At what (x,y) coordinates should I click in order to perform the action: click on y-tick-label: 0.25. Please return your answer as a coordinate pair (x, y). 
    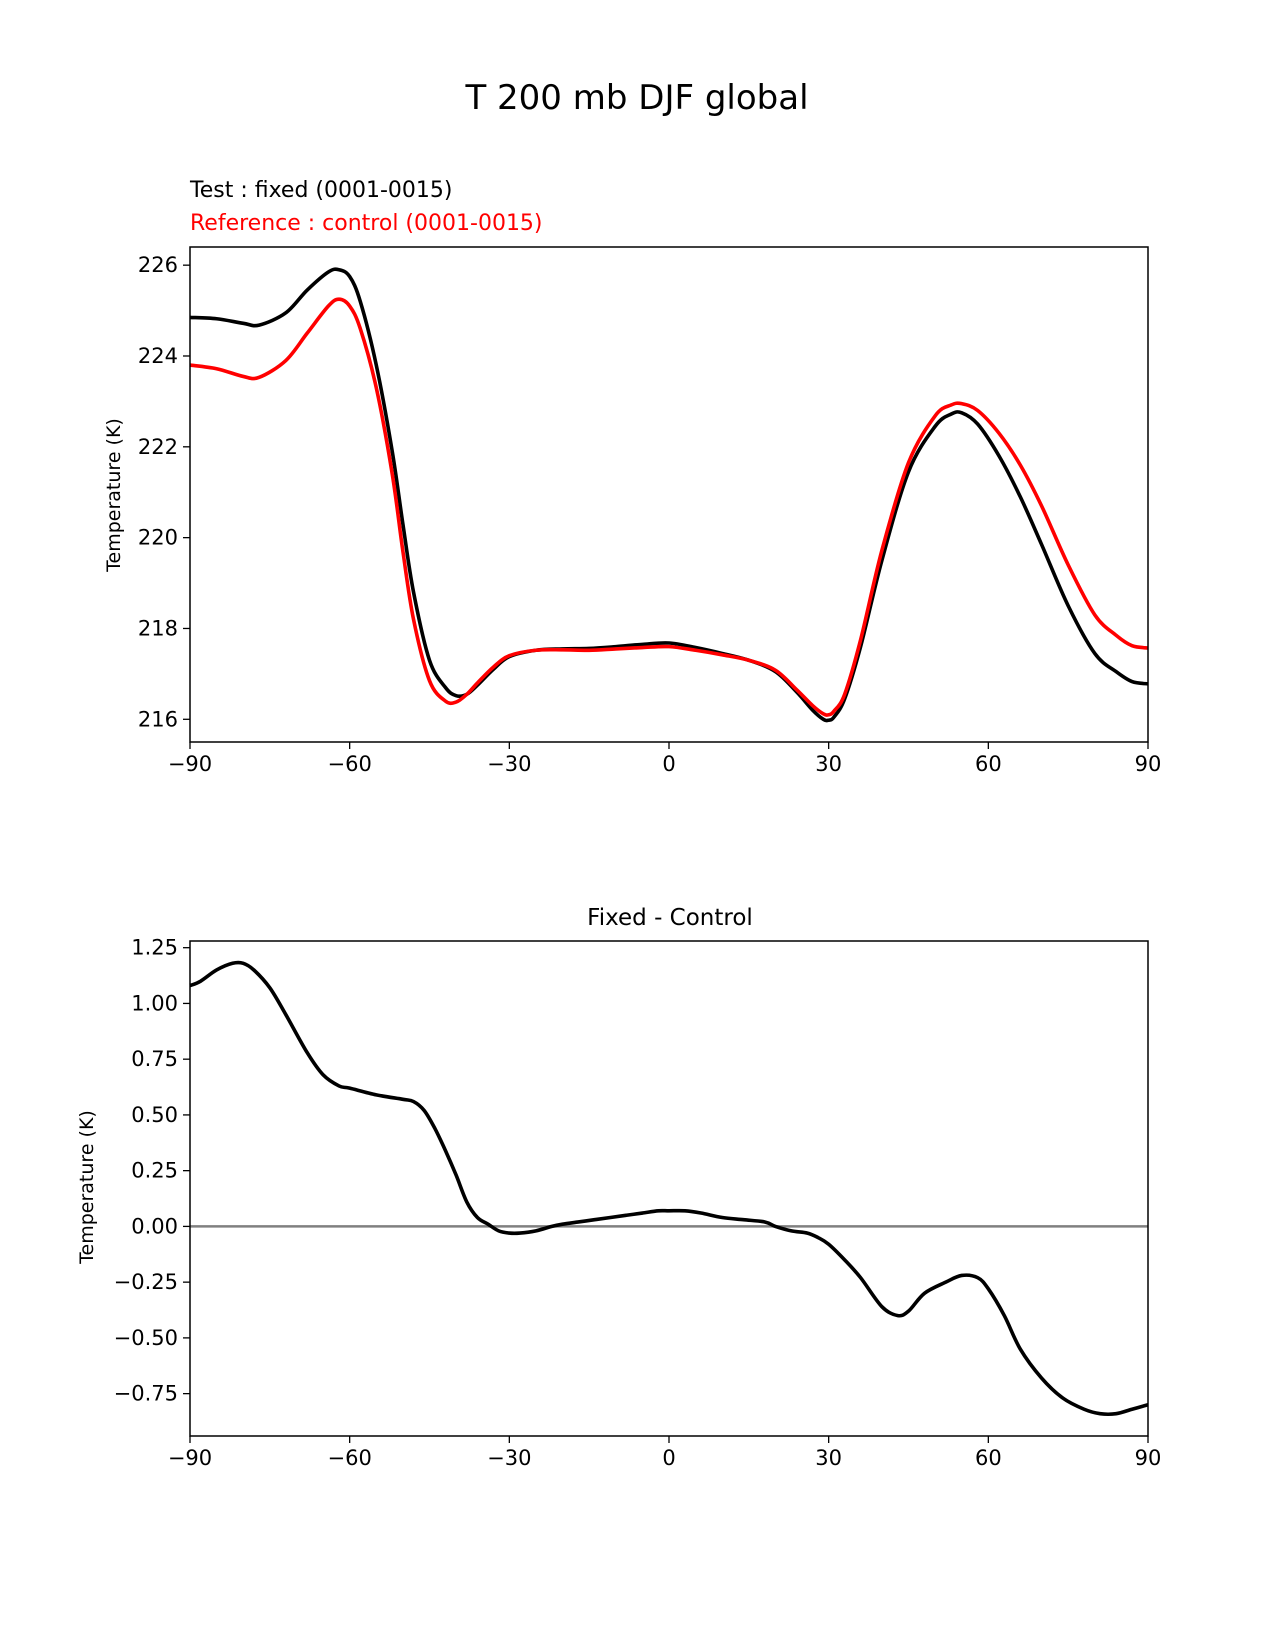
    Looking at the image, I should click on (154, 1171).